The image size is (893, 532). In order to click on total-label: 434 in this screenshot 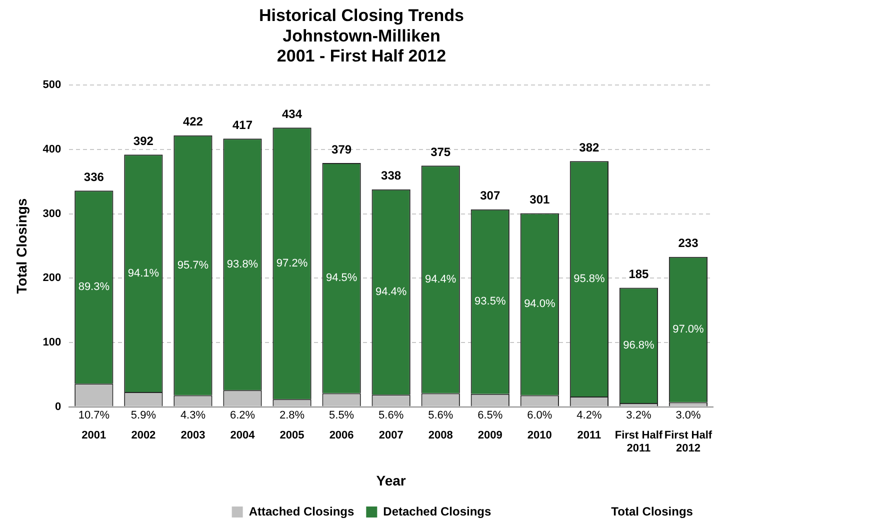, I will do `click(292, 113)`.